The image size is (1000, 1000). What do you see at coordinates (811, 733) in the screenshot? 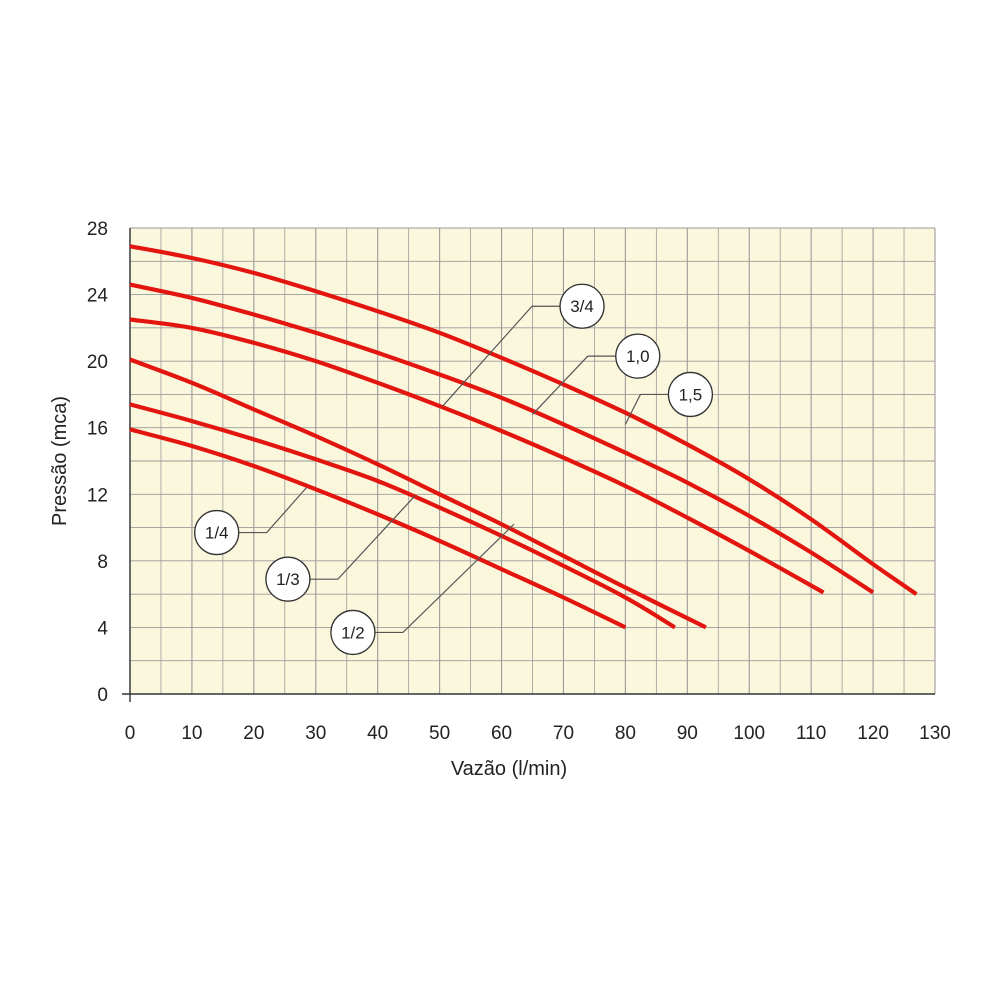
I see `x-tick-label: 110` at bounding box center [811, 733].